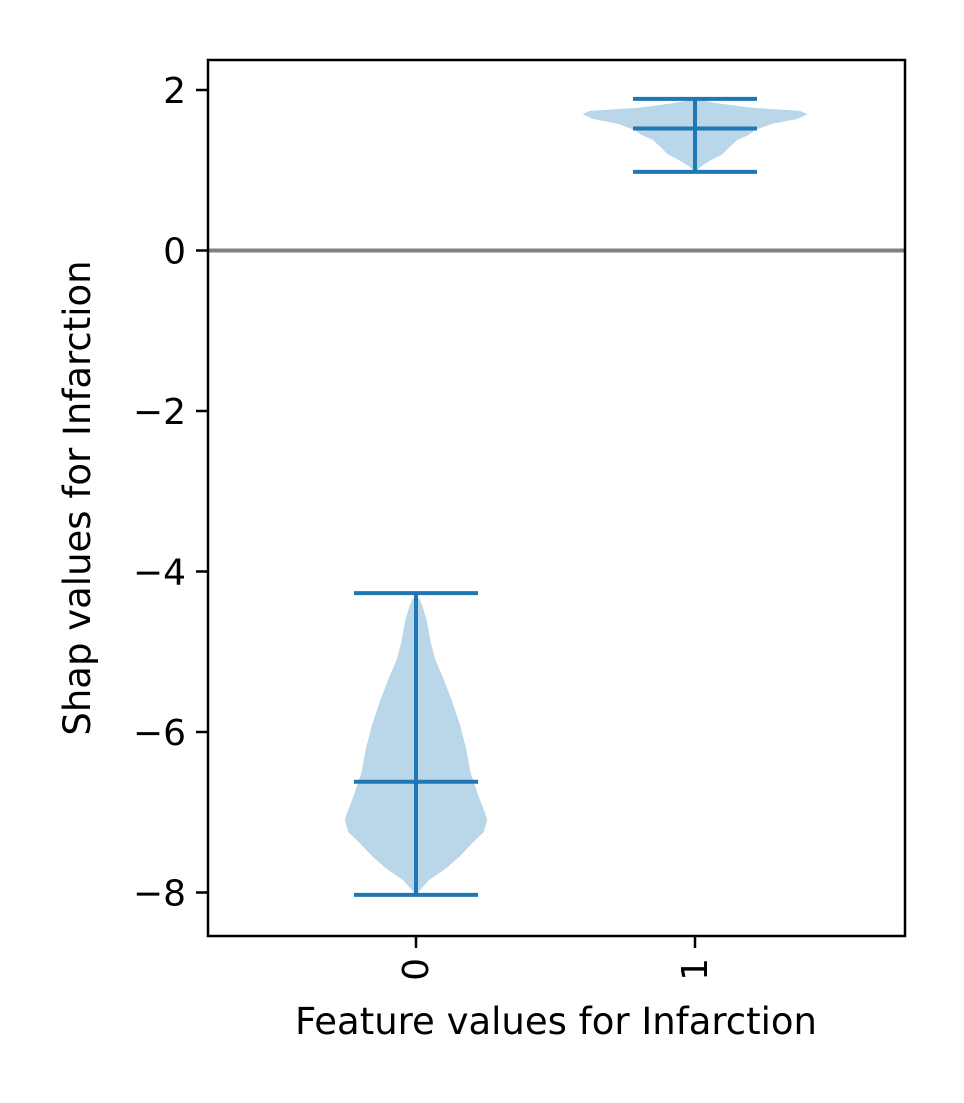 Image resolution: width=964 pixels, height=1103 pixels. What do you see at coordinates (556, 1021) in the screenshot?
I see `x-axis-title: Feature values for Infarction` at bounding box center [556, 1021].